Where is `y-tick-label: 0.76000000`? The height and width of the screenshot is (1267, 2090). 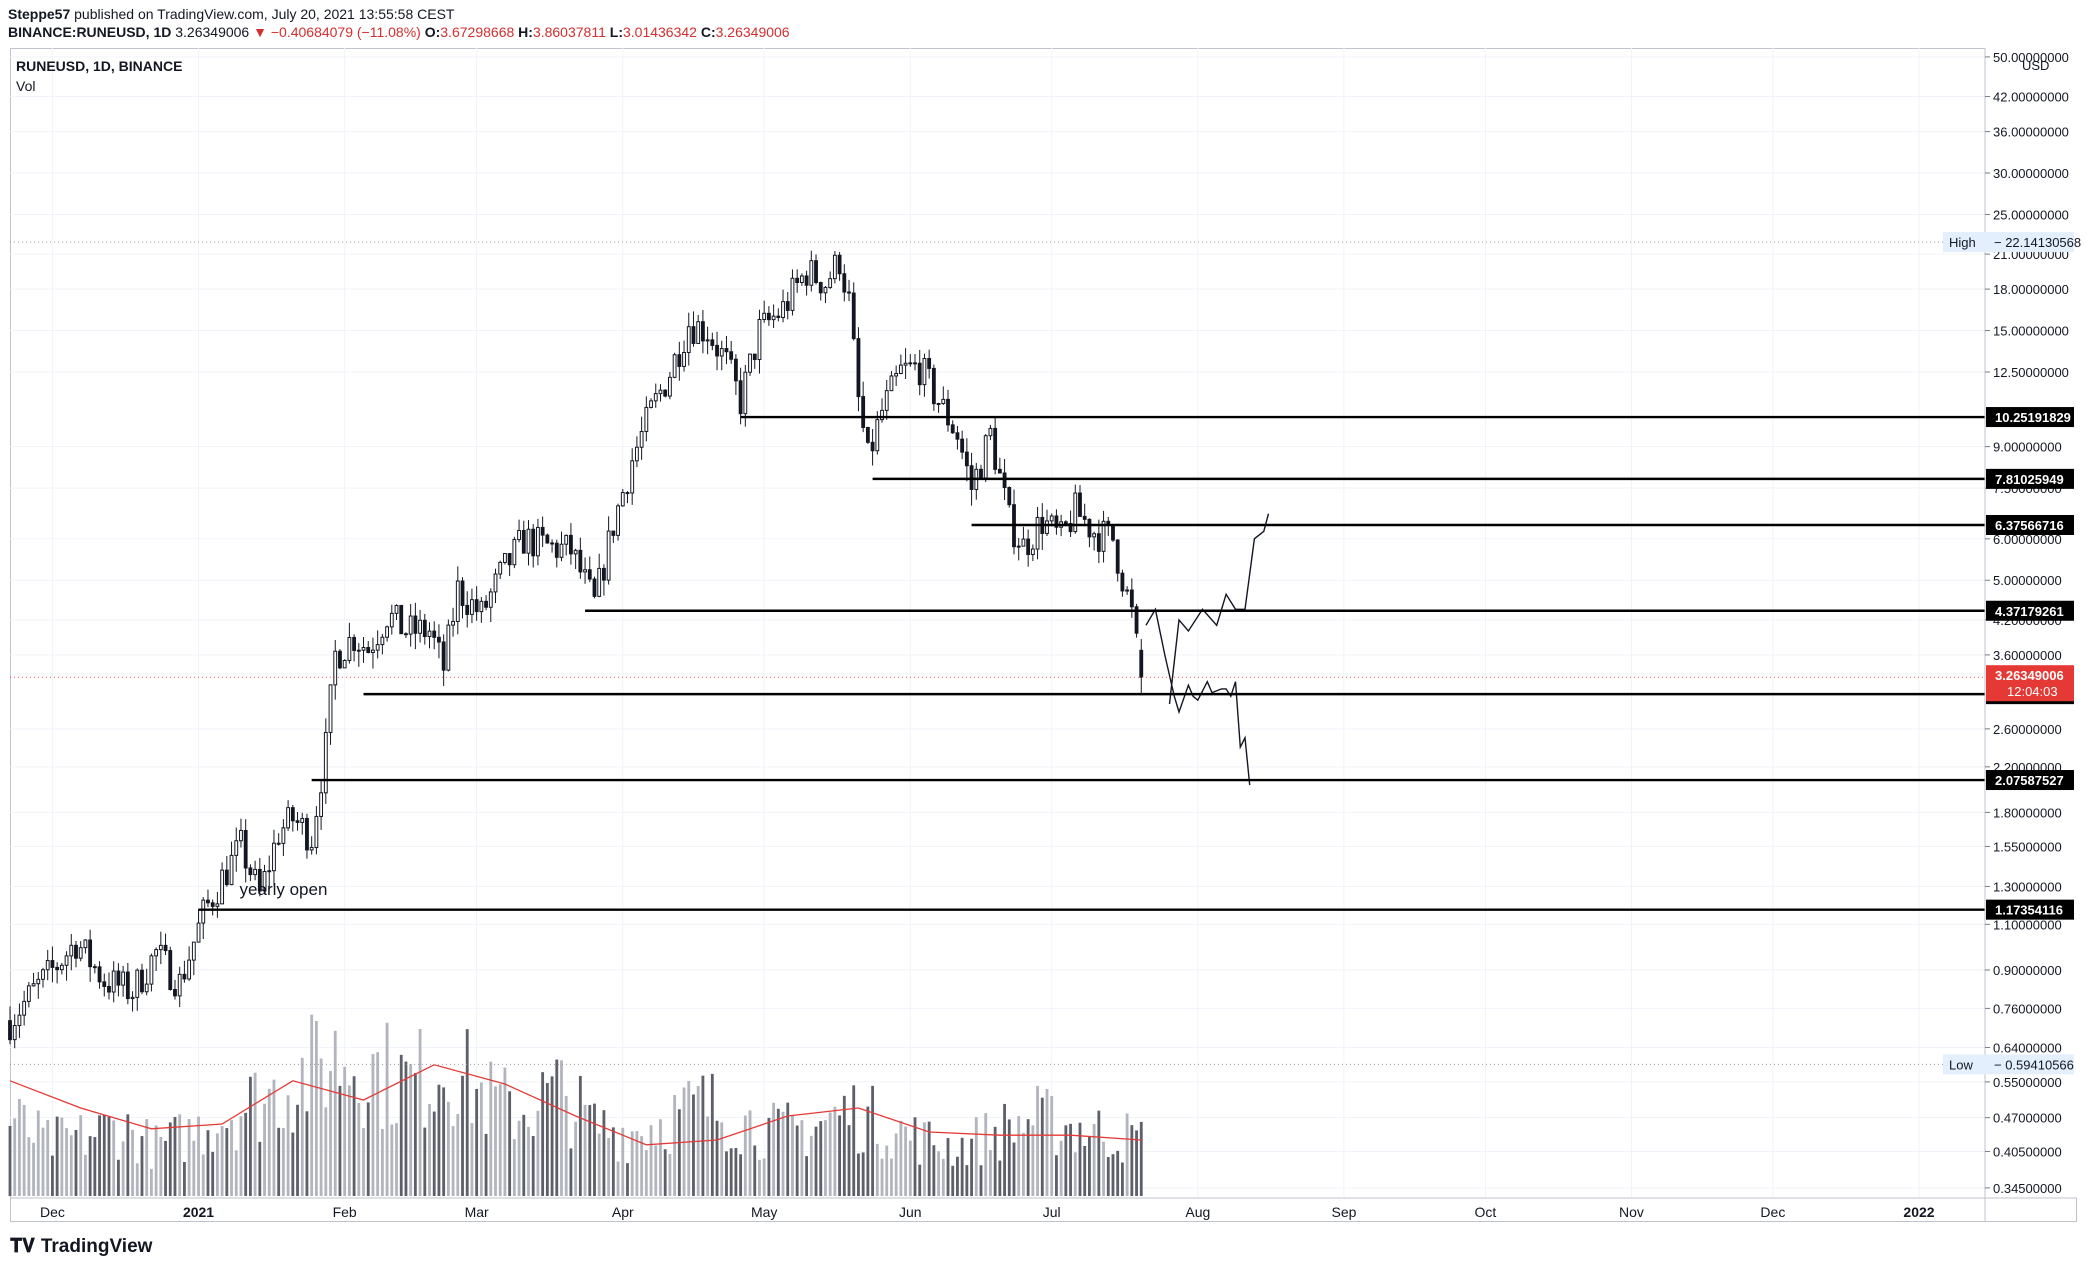 y-tick-label: 0.76000000 is located at coordinates (2027, 1008).